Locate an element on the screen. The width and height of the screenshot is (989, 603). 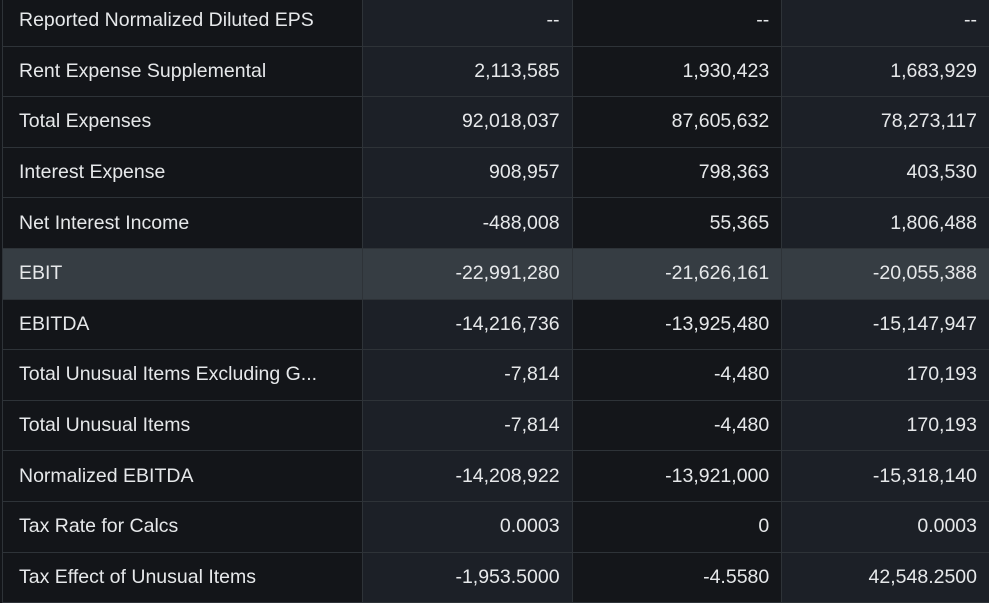
row-label: Interest Expense is located at coordinates (183, 172).